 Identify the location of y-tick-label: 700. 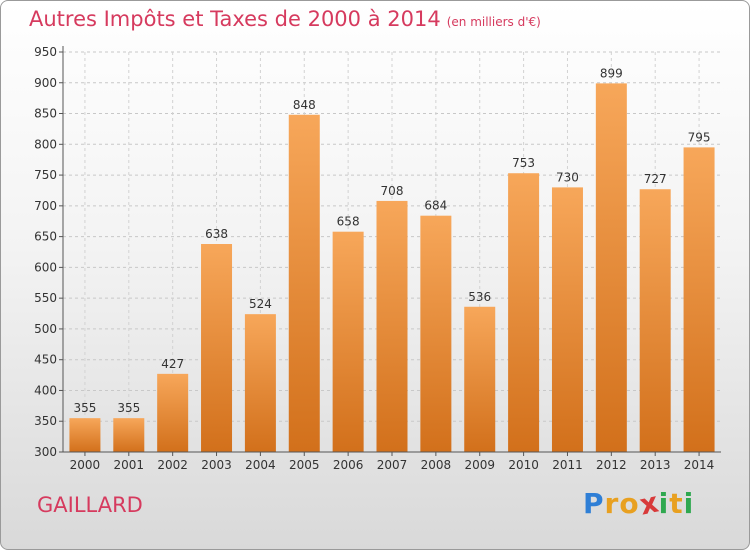
(45, 206).